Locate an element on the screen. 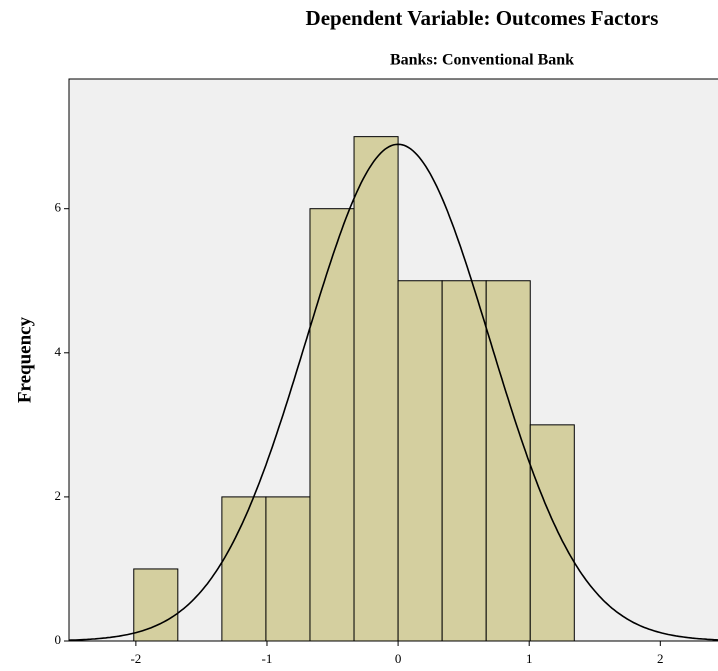 This screenshot has width=718, height=671. x-tick-label: 0 is located at coordinates (398, 658).